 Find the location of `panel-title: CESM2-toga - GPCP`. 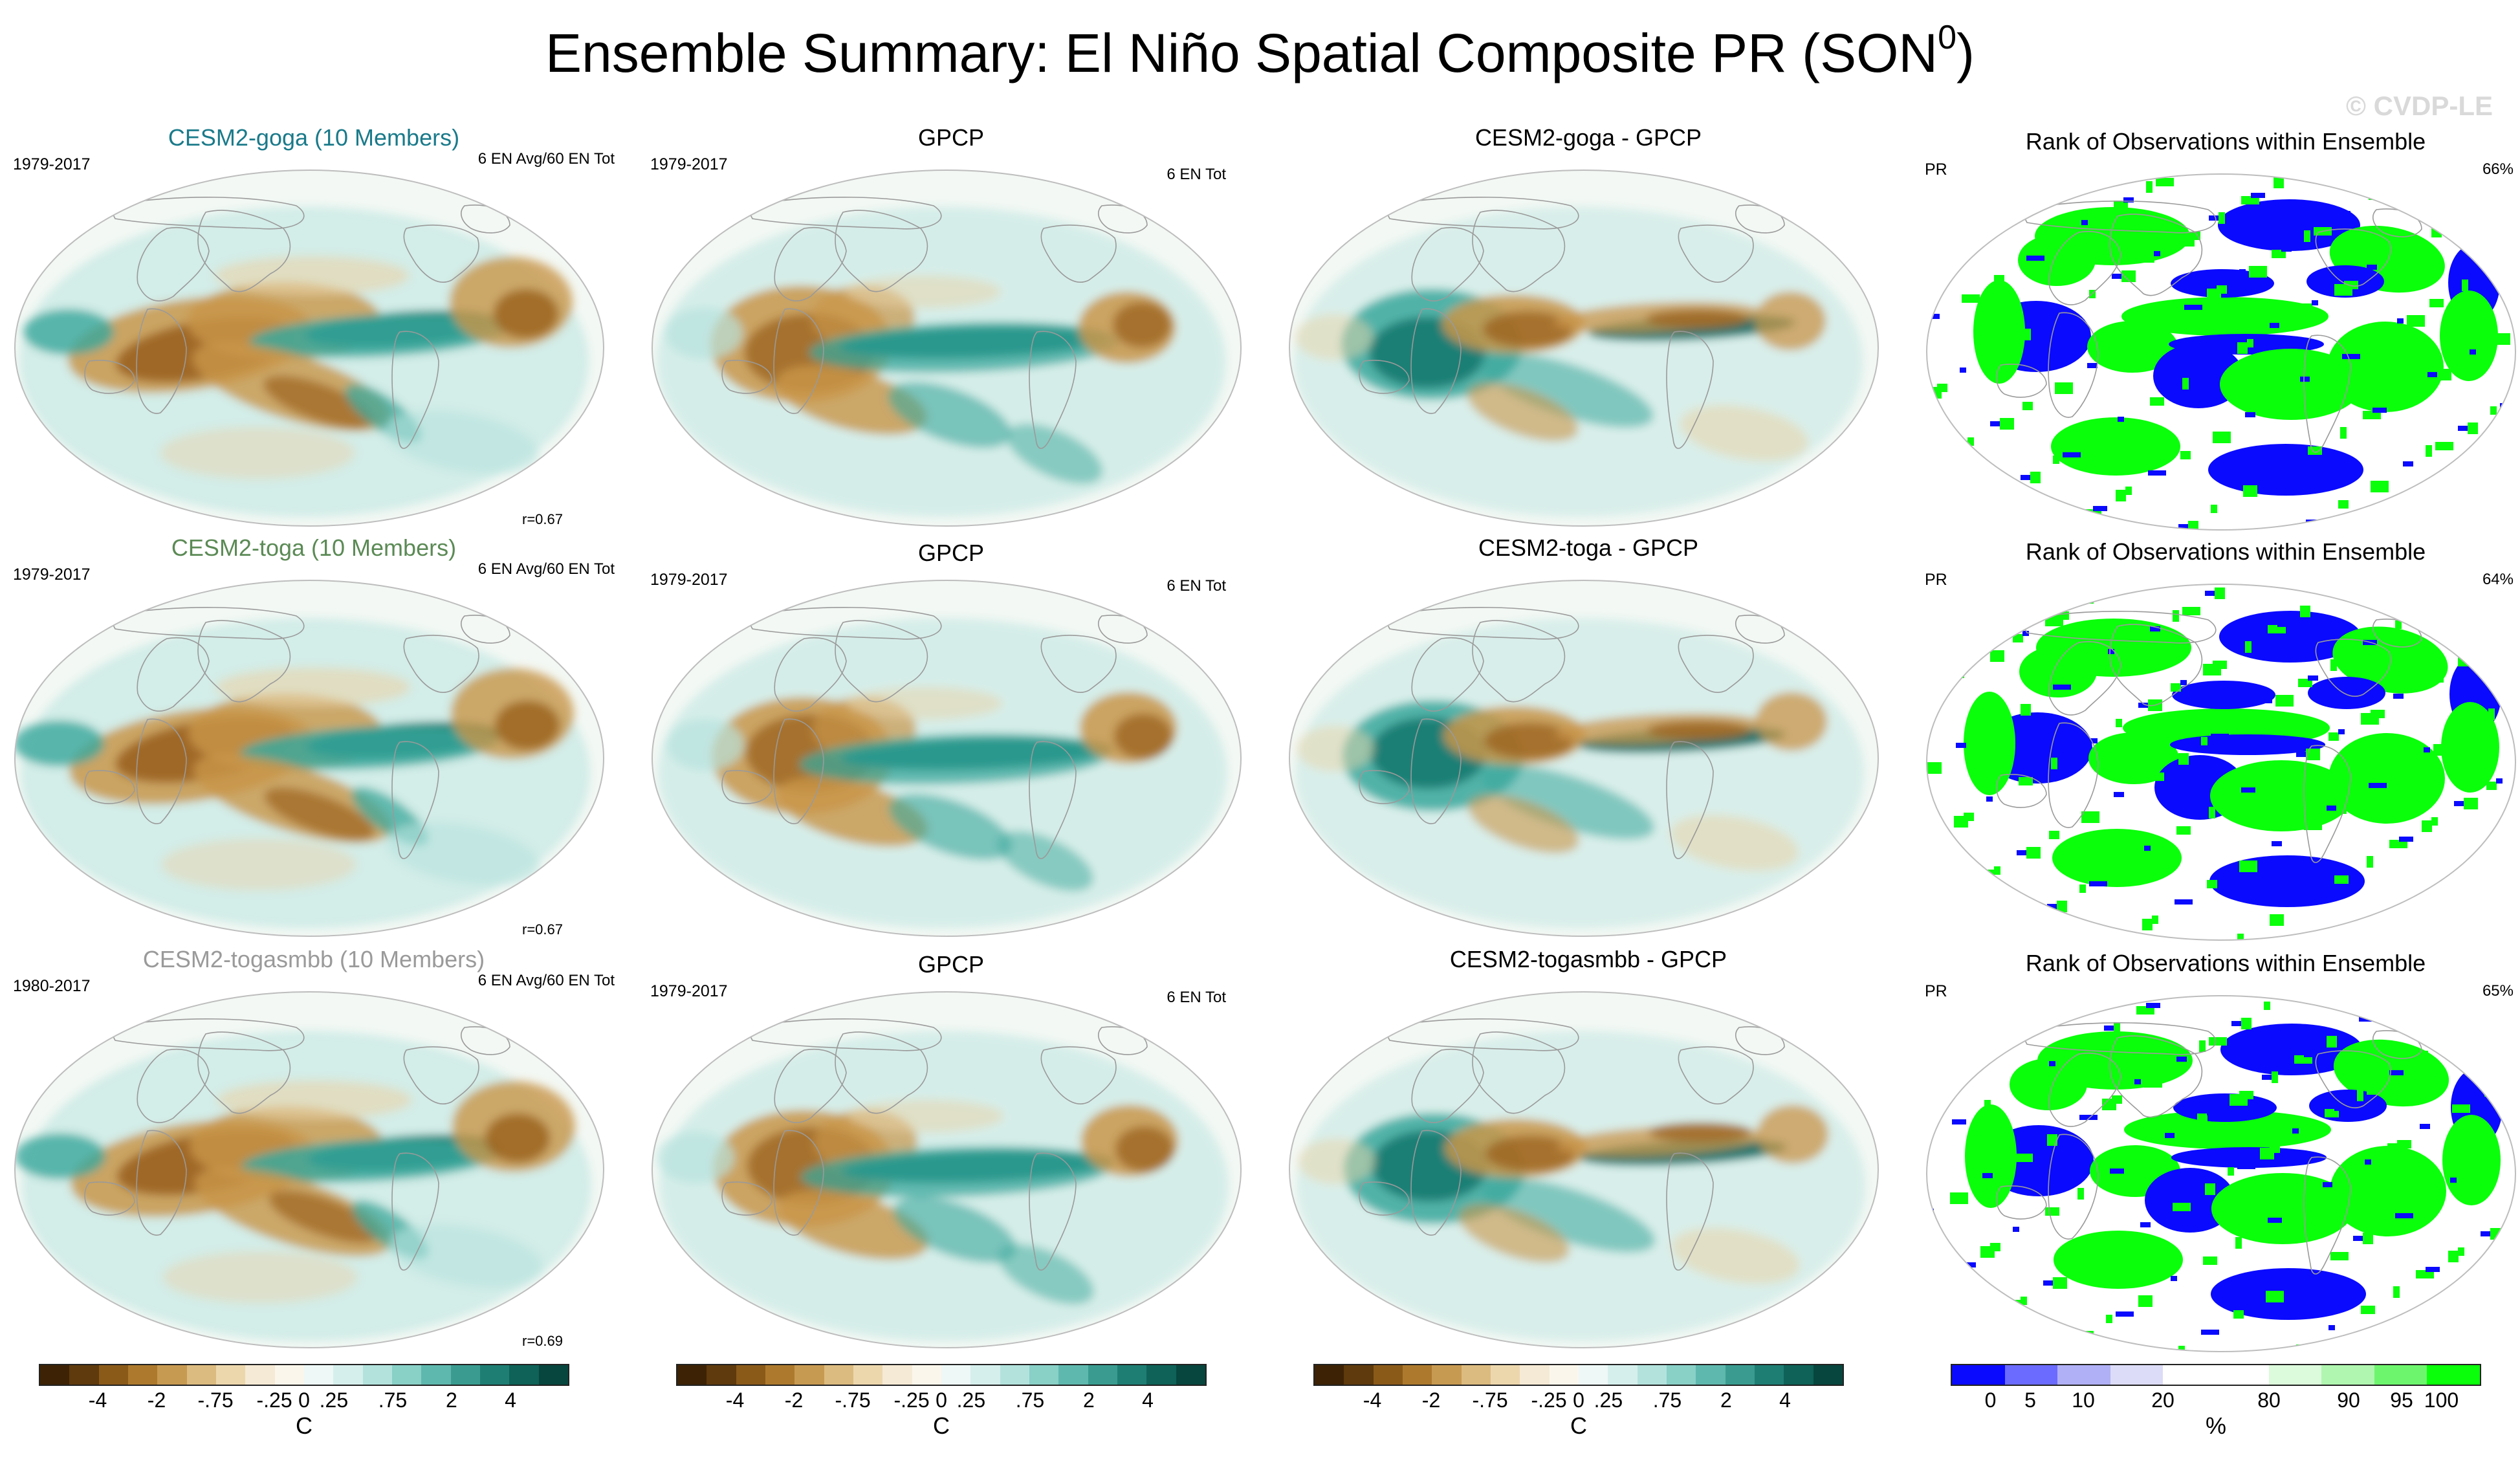

panel-title: CESM2-toga - GPCP is located at coordinates (1588, 547).